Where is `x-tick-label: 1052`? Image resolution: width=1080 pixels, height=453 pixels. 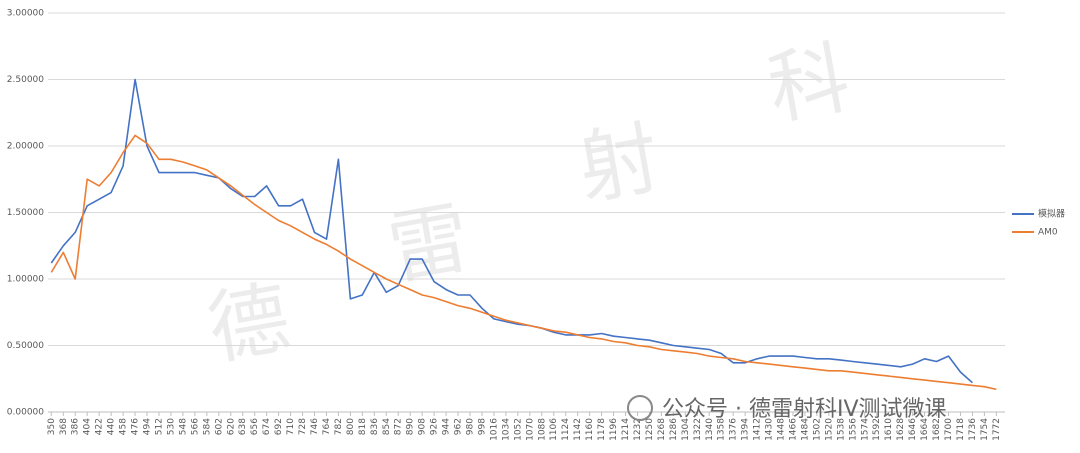 x-tick-label: 1052 is located at coordinates (518, 429).